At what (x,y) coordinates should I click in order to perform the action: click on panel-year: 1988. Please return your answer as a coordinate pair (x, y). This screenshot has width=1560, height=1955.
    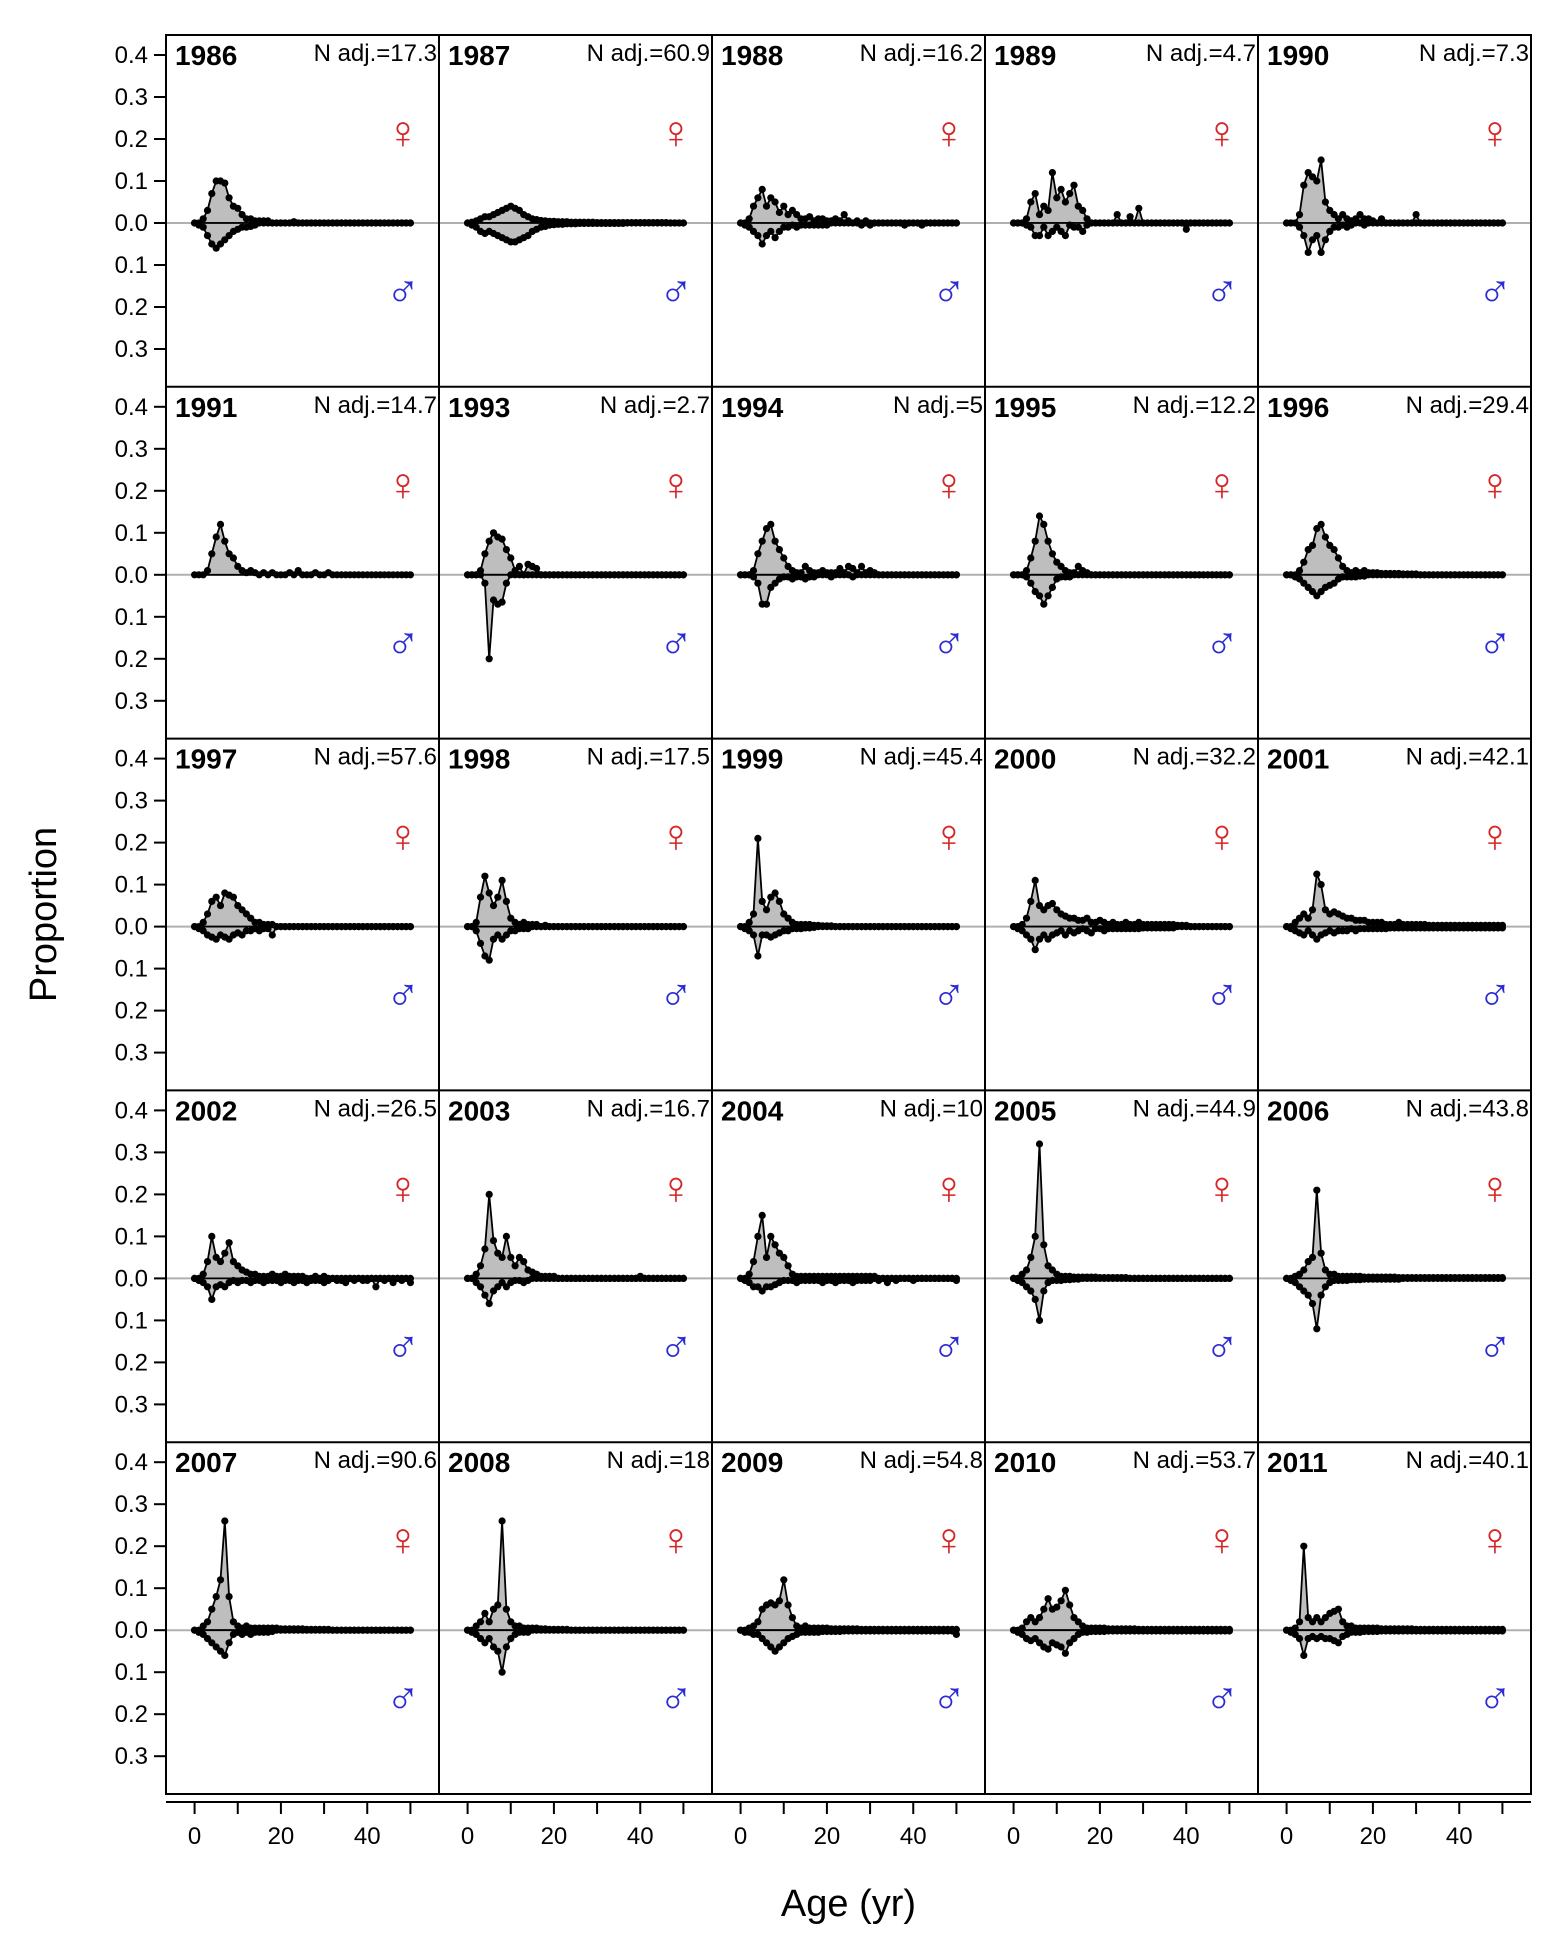
    Looking at the image, I should click on (752, 55).